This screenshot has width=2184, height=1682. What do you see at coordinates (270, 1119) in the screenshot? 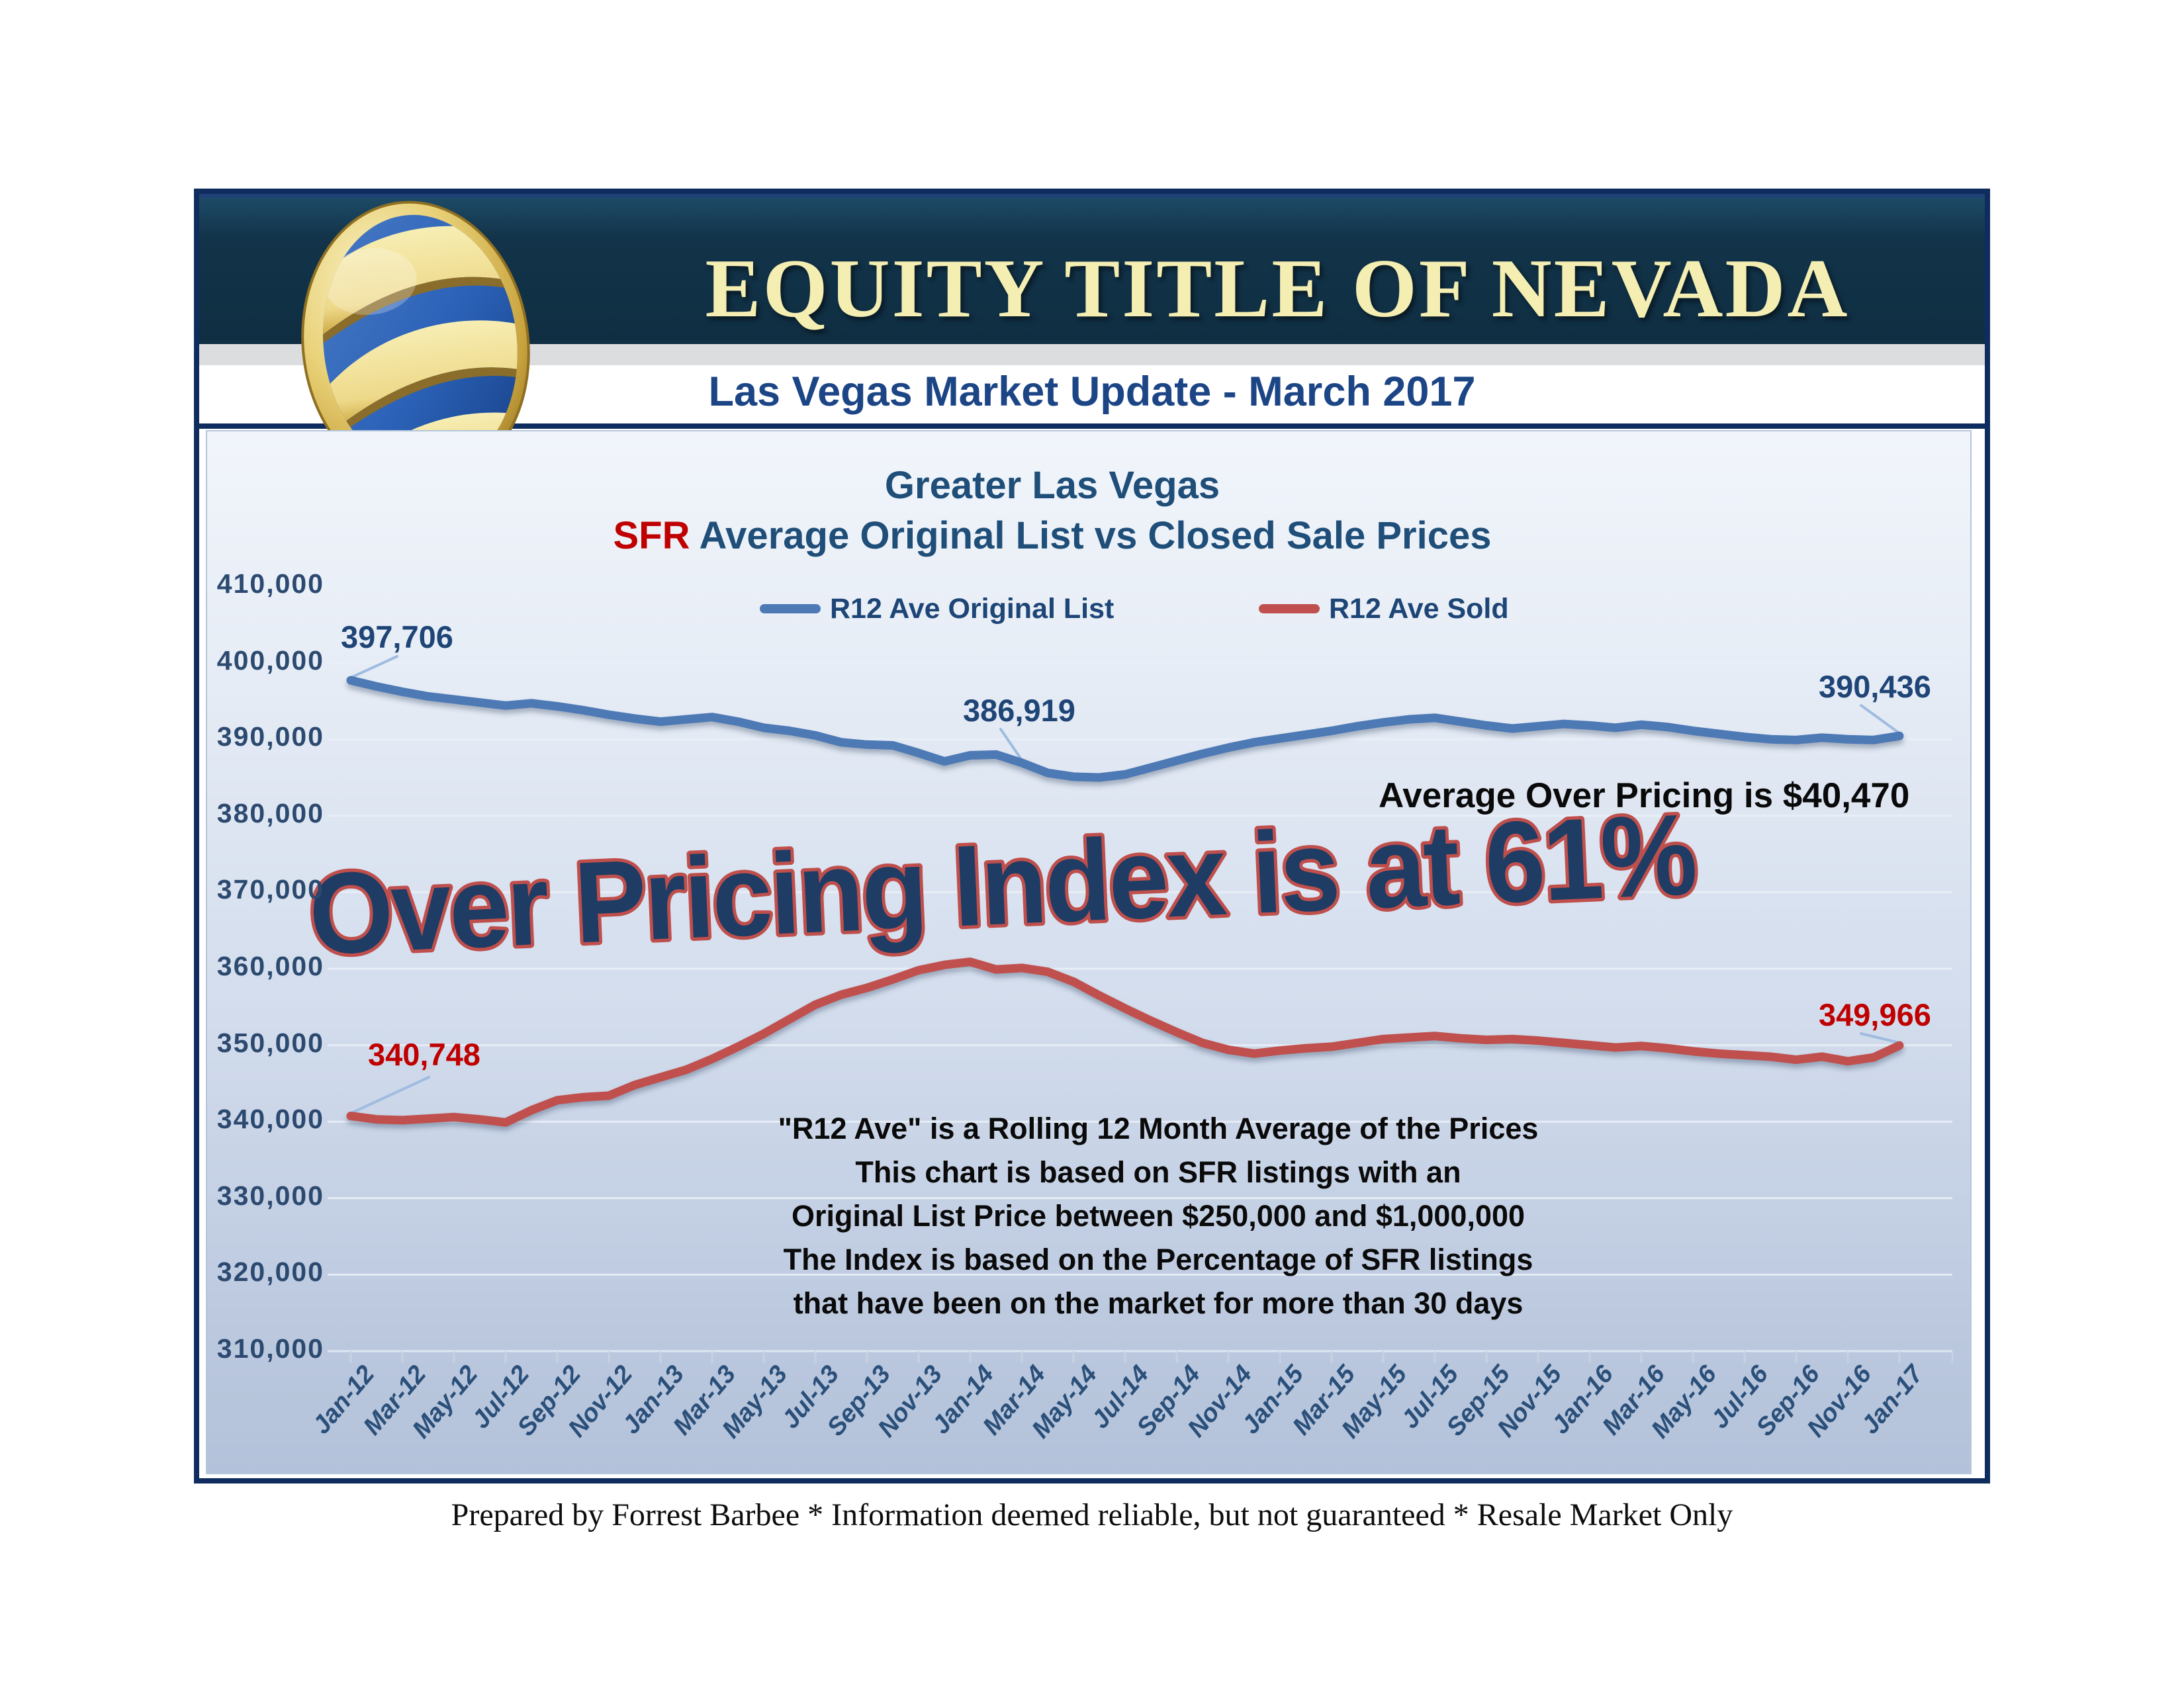
I see `y-tick-label: 340,000` at bounding box center [270, 1119].